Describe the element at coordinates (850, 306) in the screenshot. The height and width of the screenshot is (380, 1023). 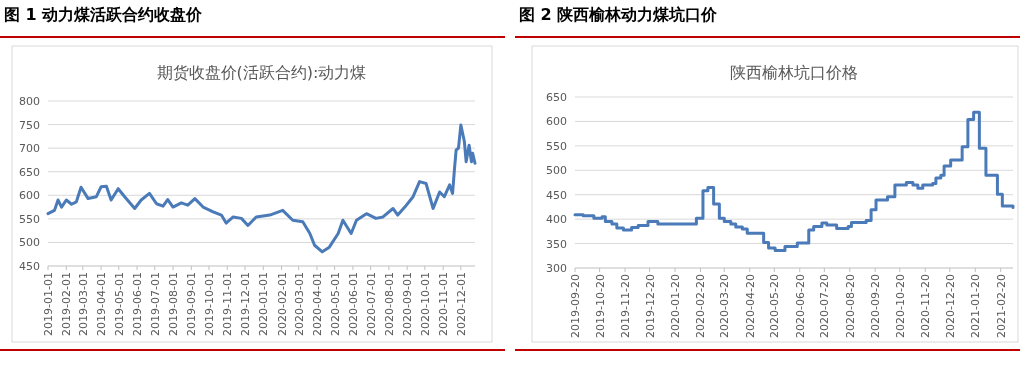
I see `x-tick-label: 2020-08-20` at that location.